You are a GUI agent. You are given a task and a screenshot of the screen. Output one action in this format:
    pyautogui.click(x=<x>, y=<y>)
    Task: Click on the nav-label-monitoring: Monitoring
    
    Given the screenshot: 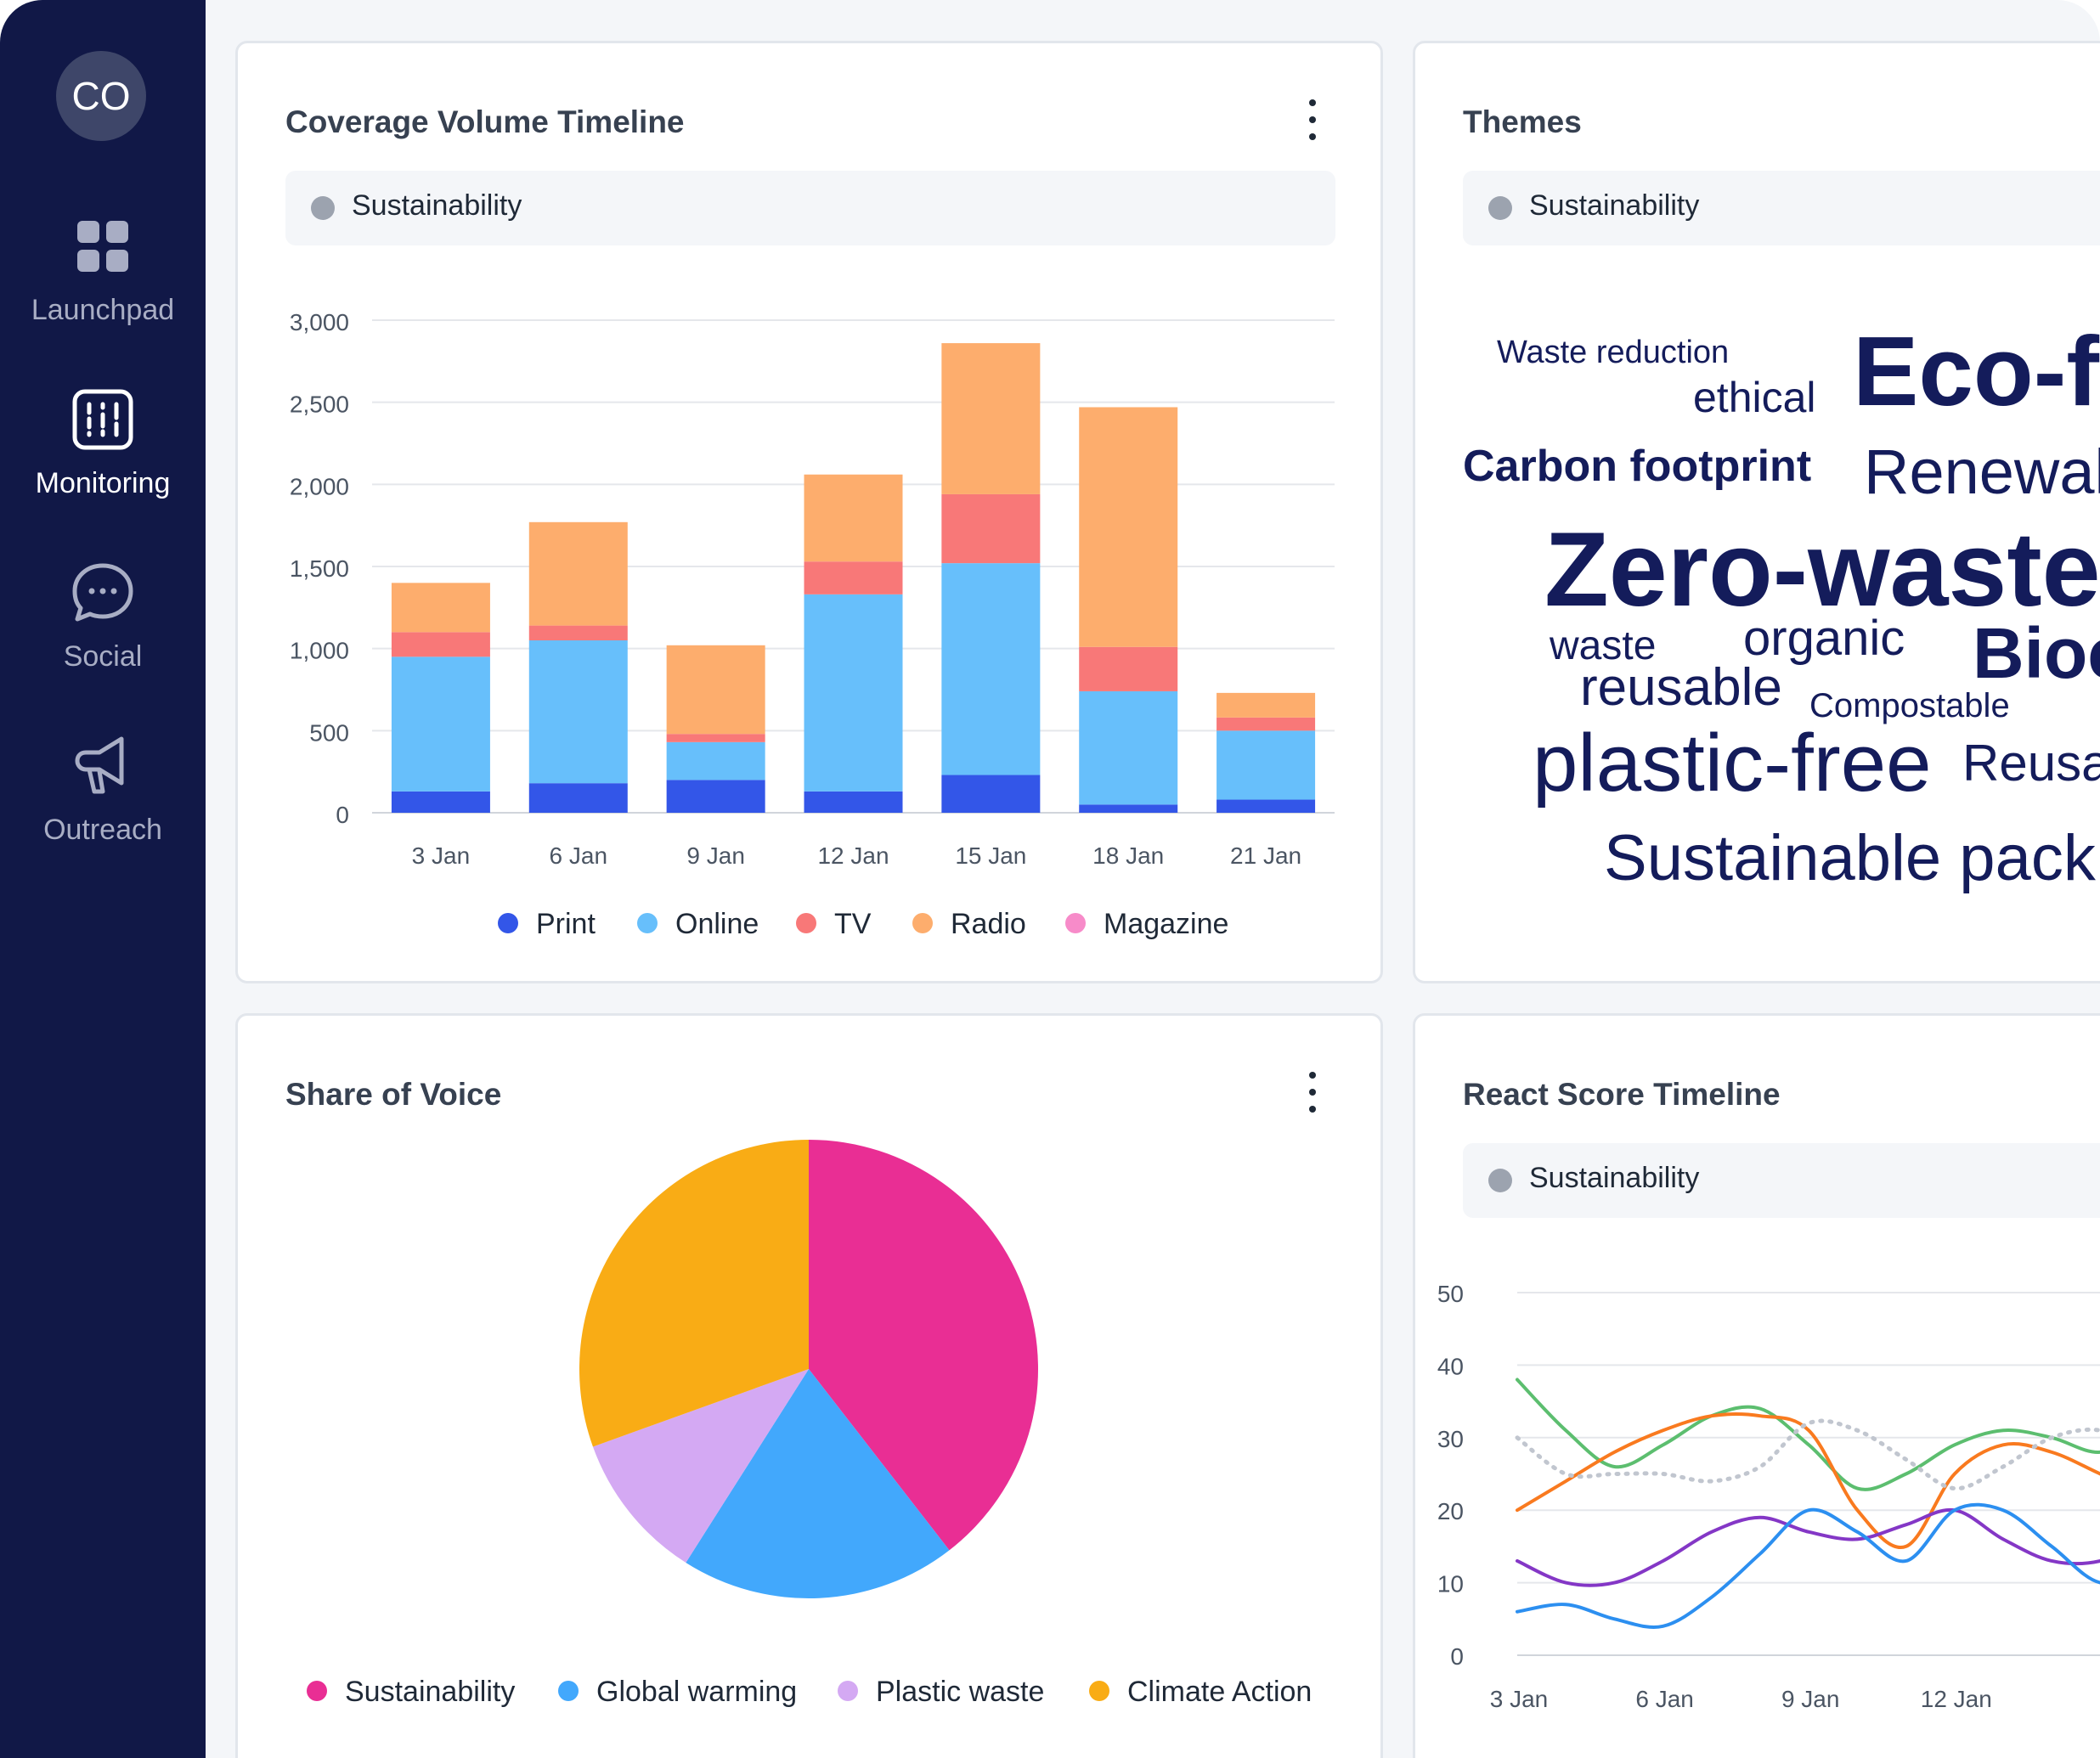 What is the action you would take?
    pyautogui.click(x=103, y=483)
    